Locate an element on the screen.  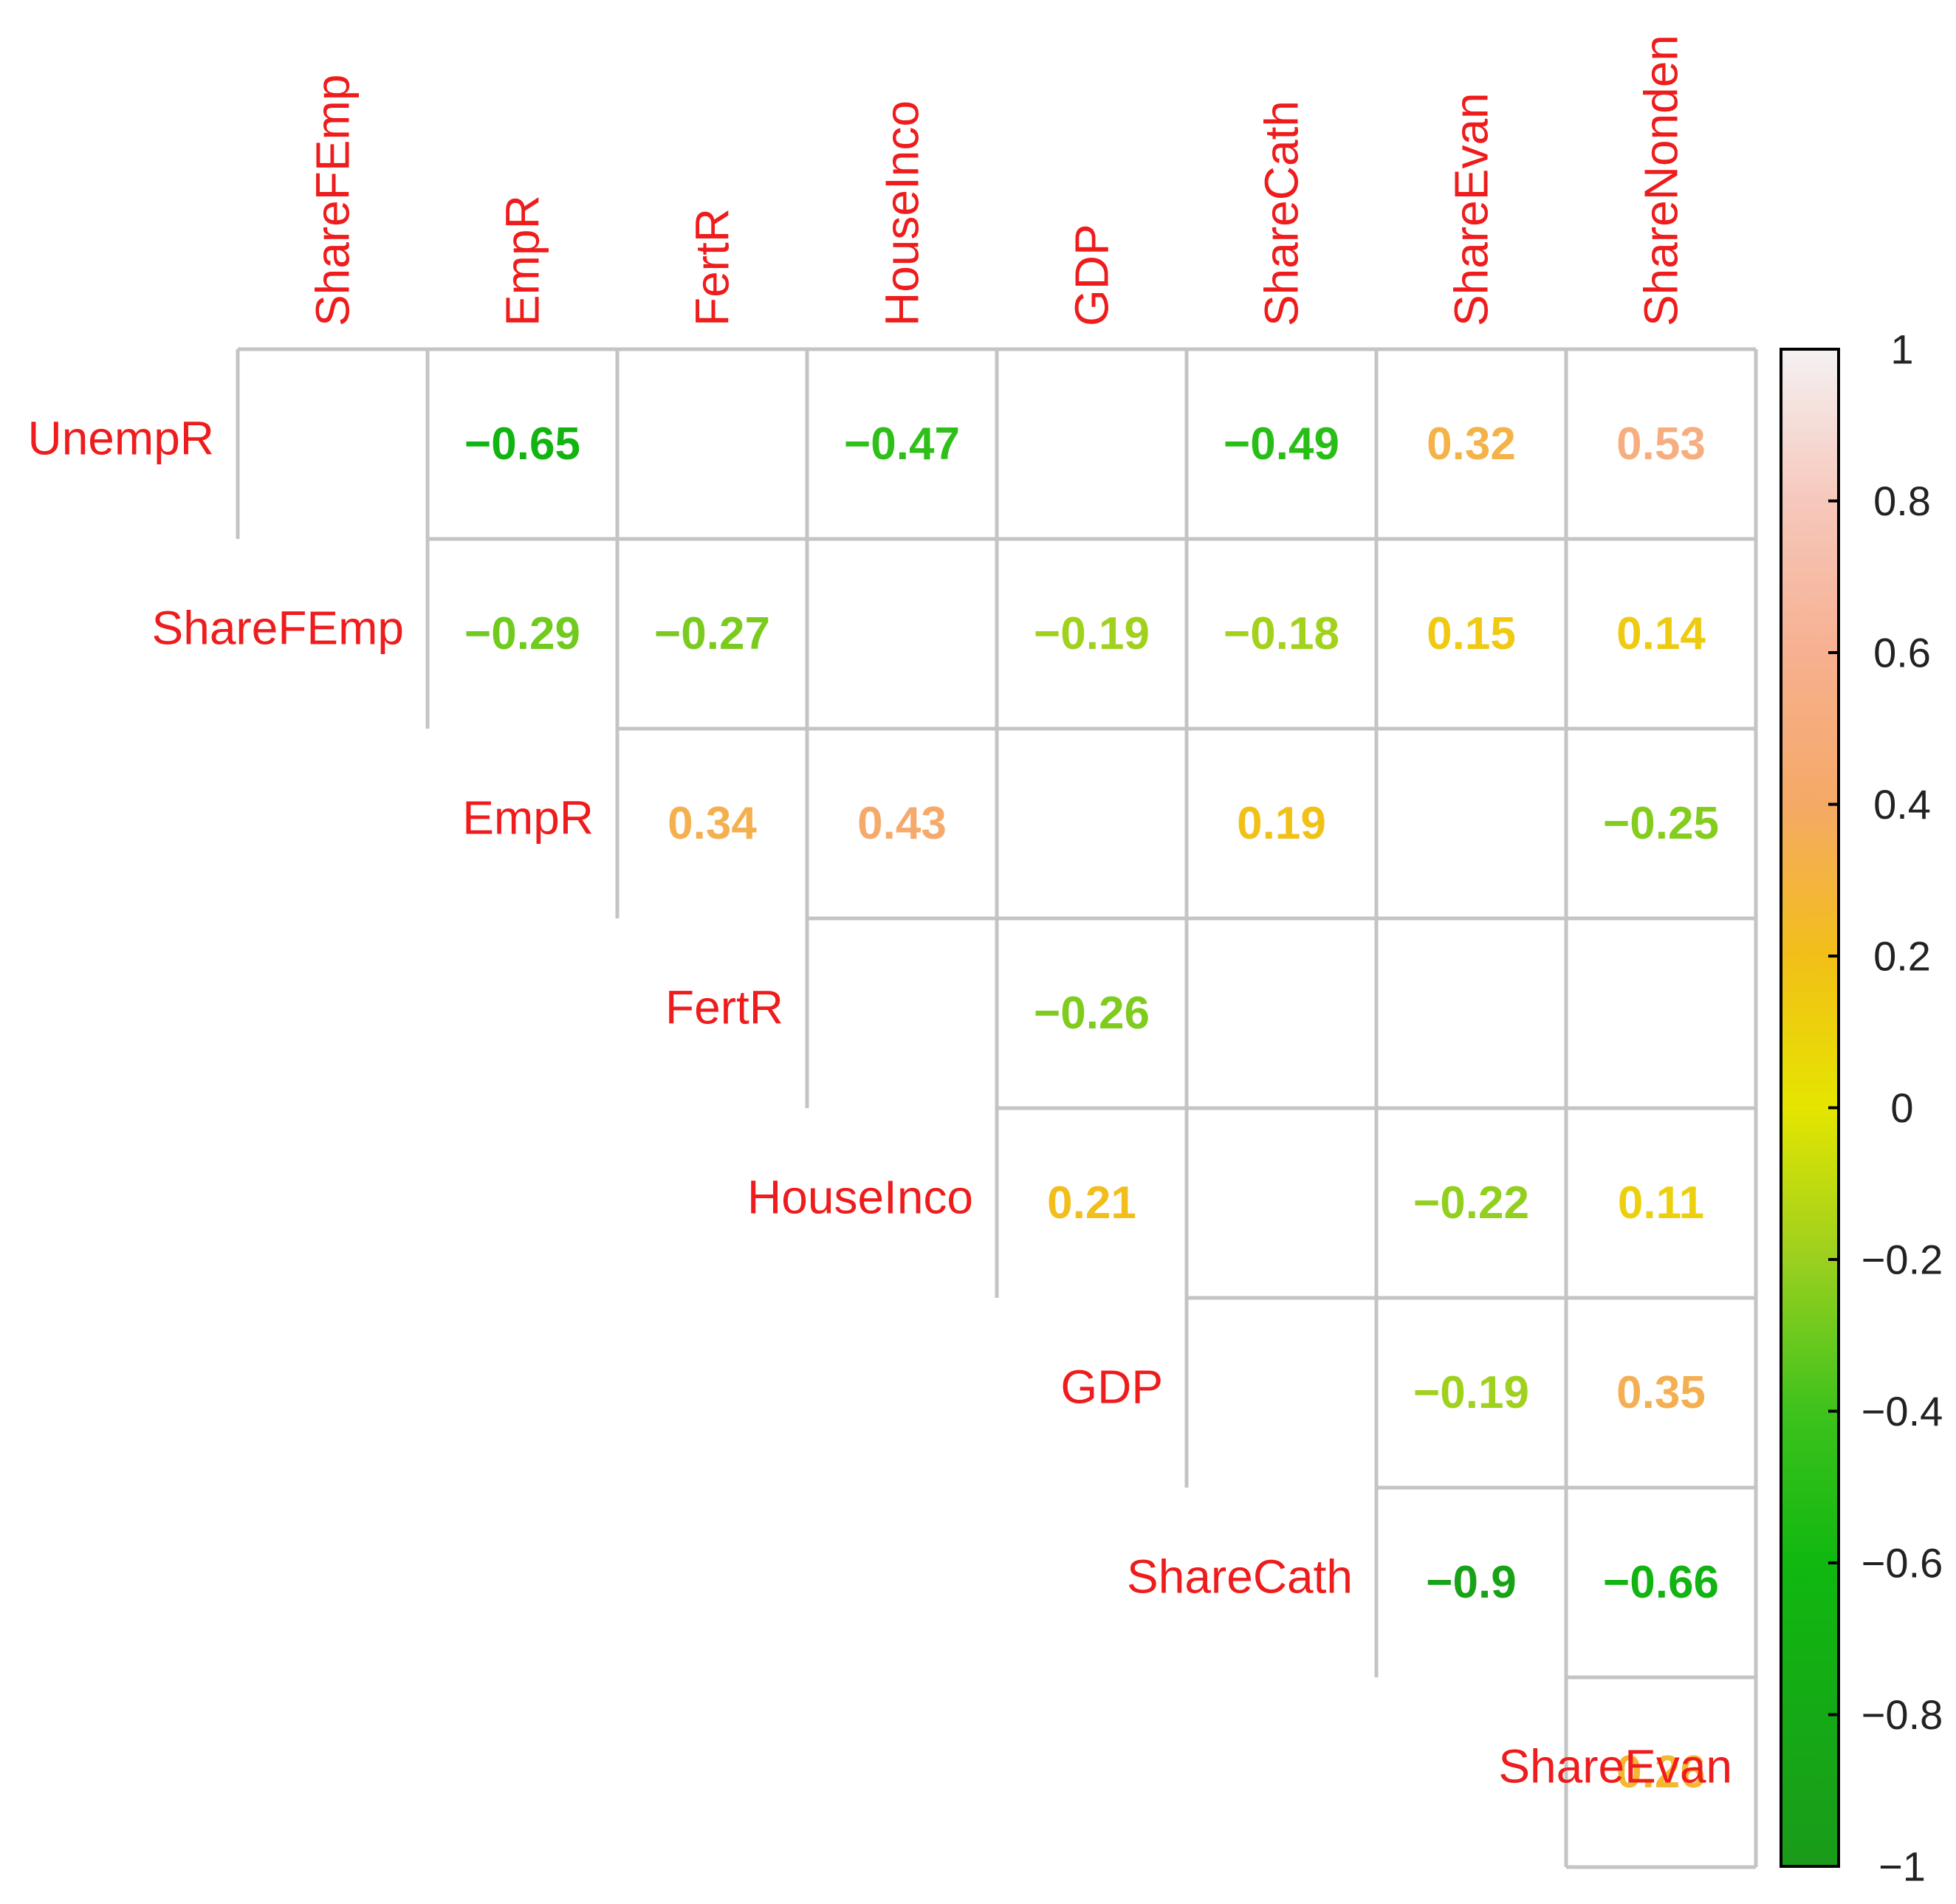
colorbar-tick-label: 0.4 is located at coordinates (1902, 804).